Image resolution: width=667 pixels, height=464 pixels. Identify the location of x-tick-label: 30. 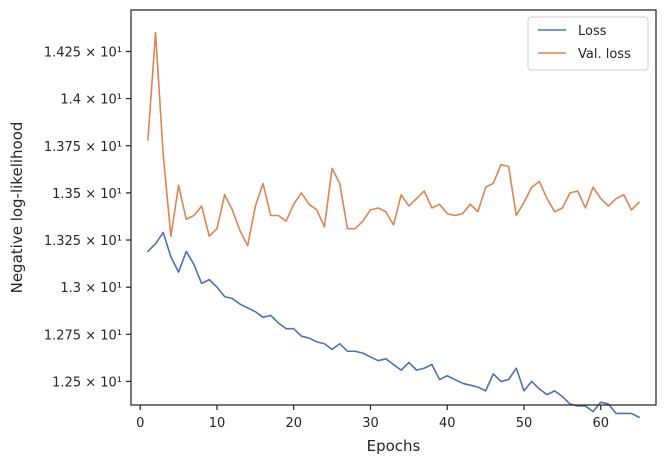
(370, 423).